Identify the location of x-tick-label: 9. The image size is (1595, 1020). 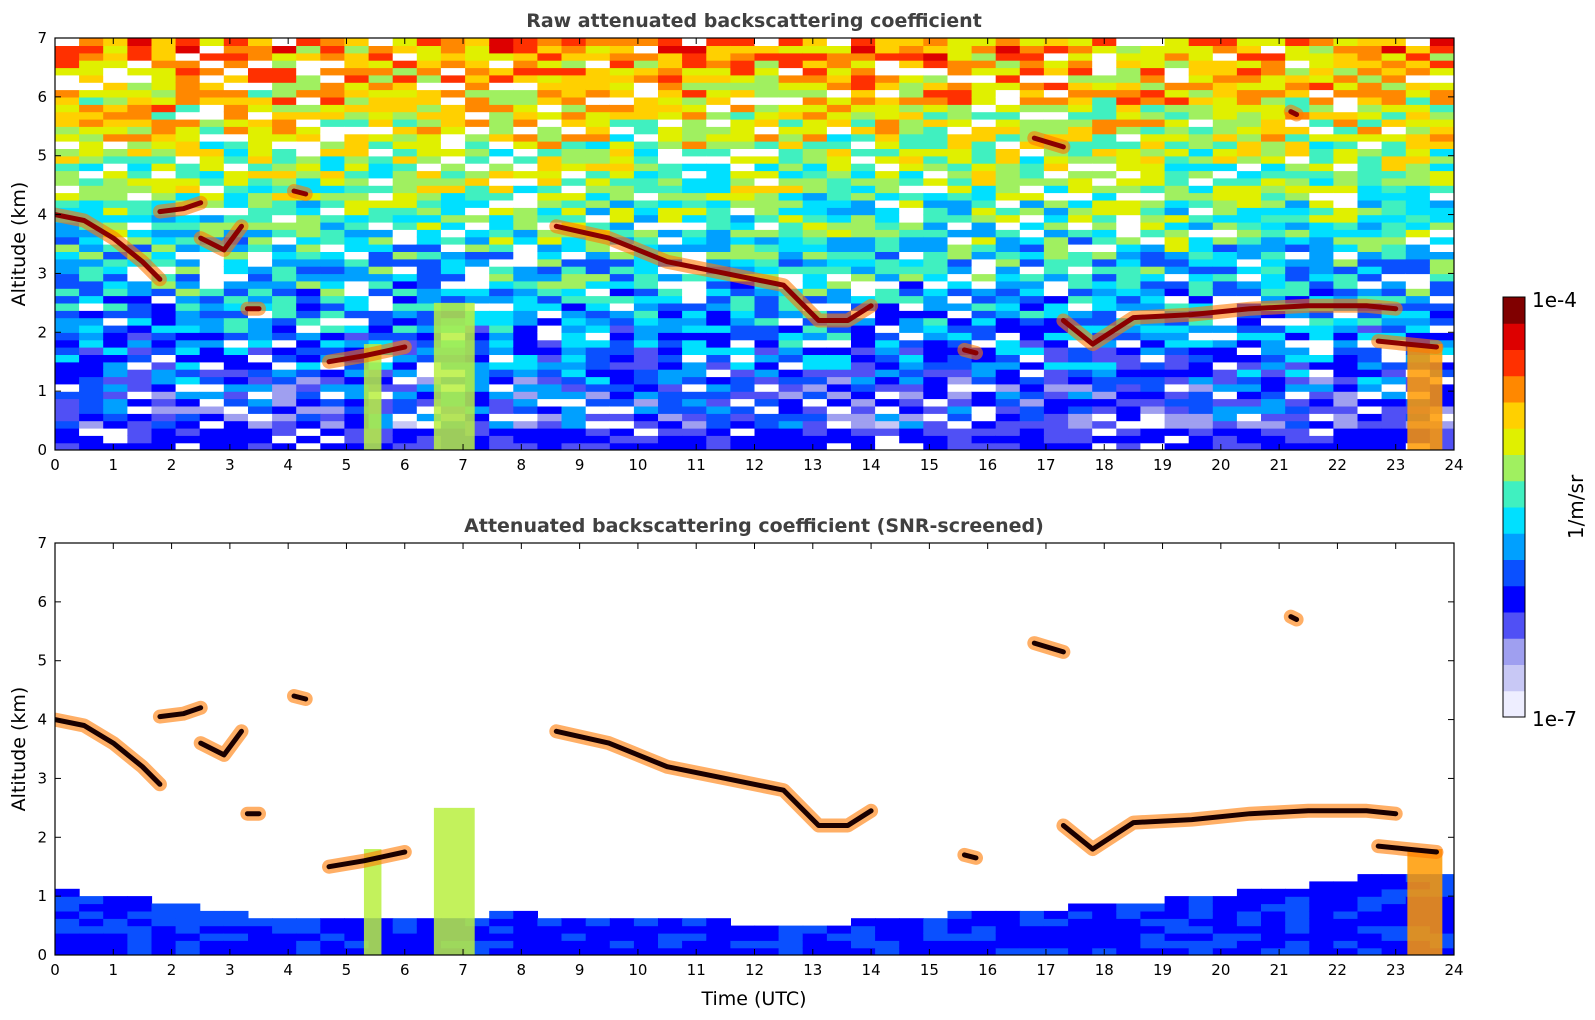
(580, 970).